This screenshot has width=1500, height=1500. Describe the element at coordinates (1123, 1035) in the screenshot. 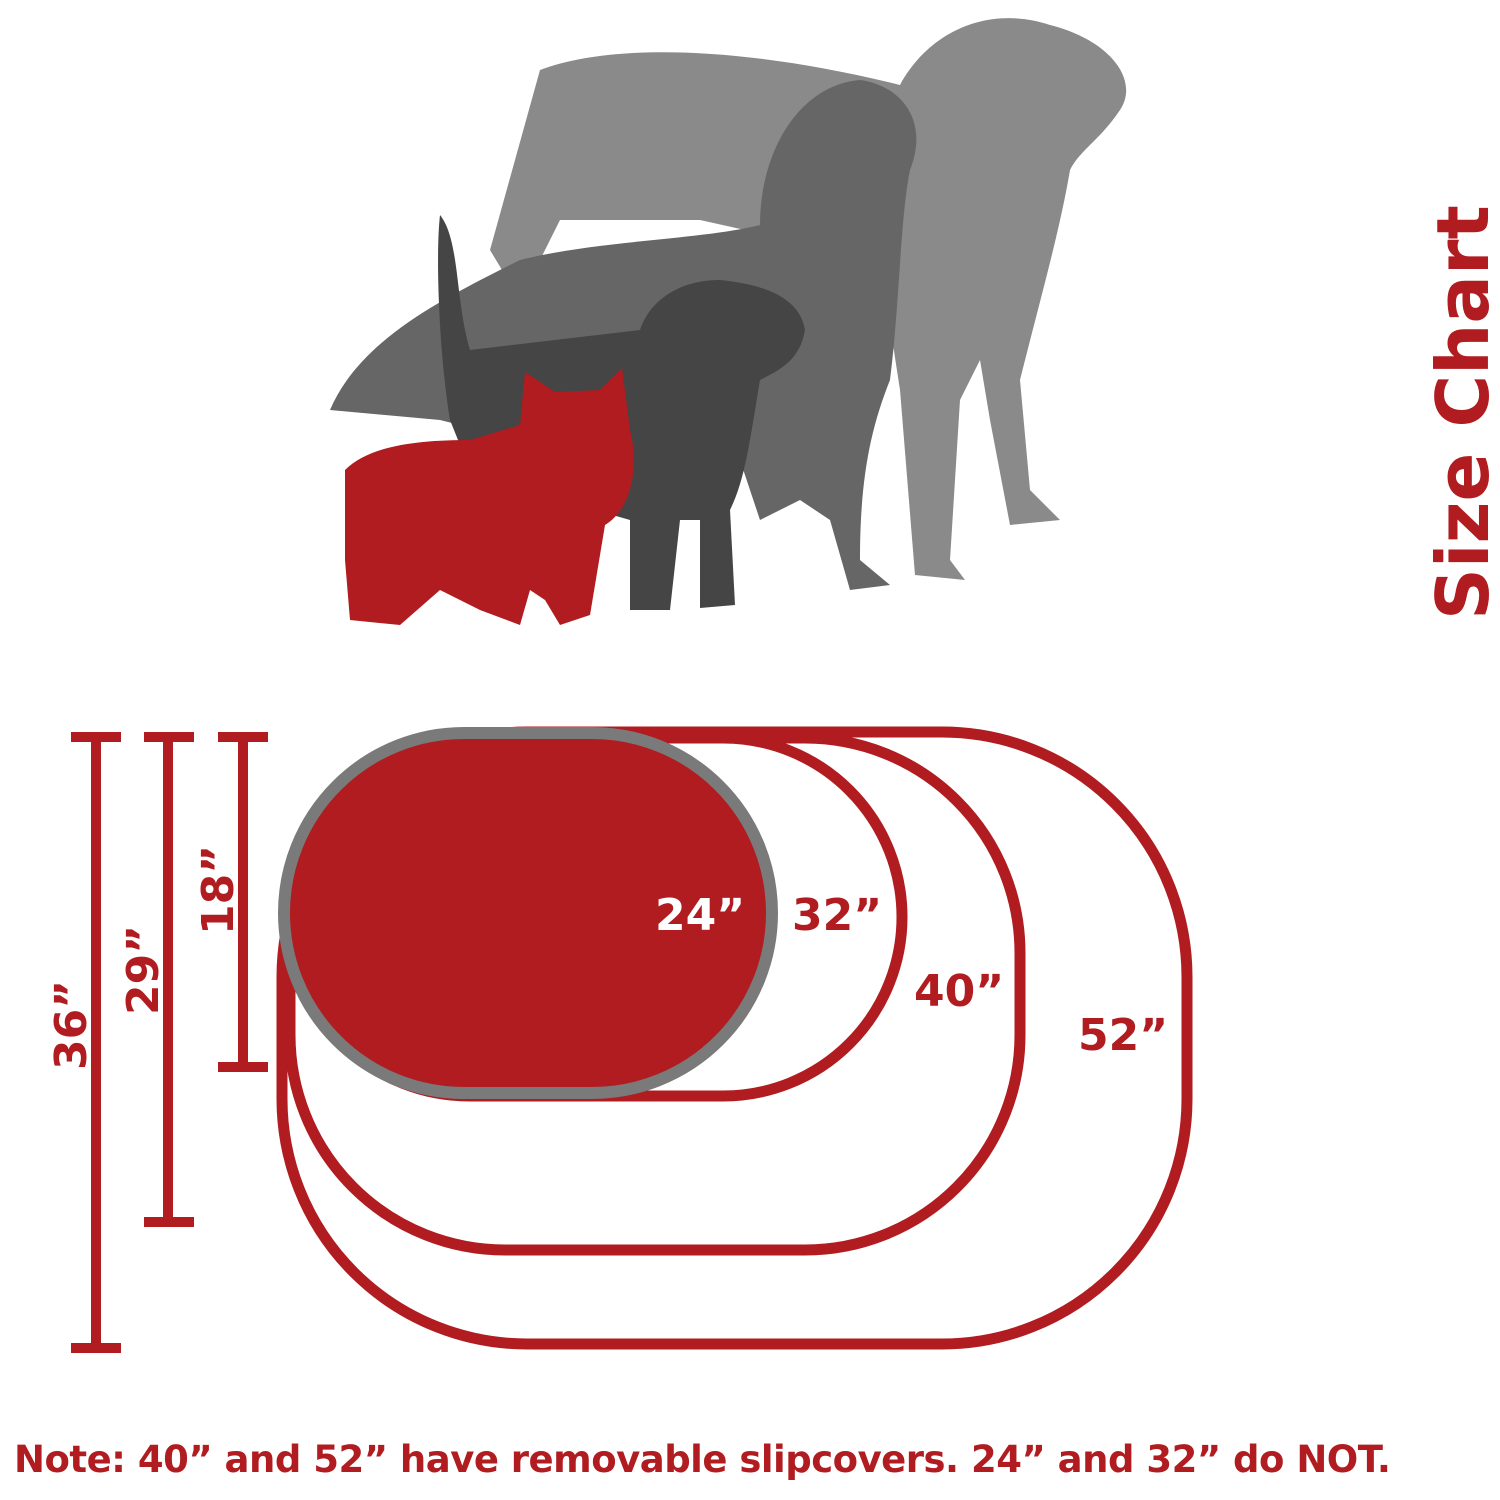

I see `label-52: 52”` at that location.